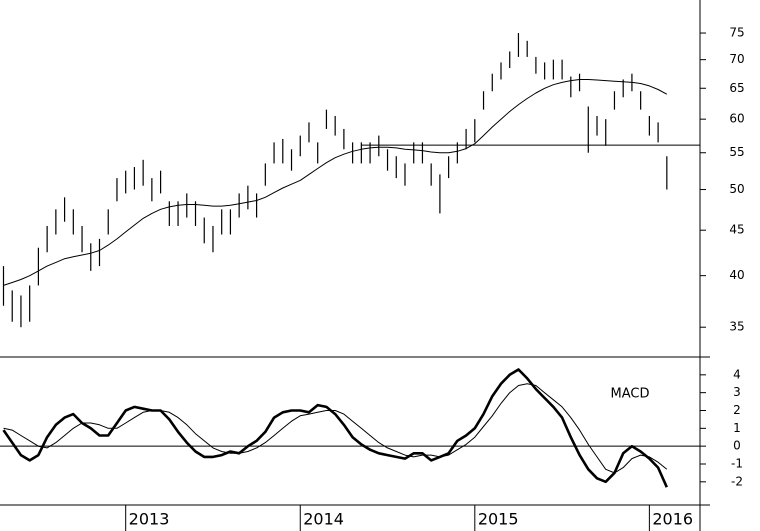 The image size is (760, 531). I want to click on signal-line, so click(335, 428).